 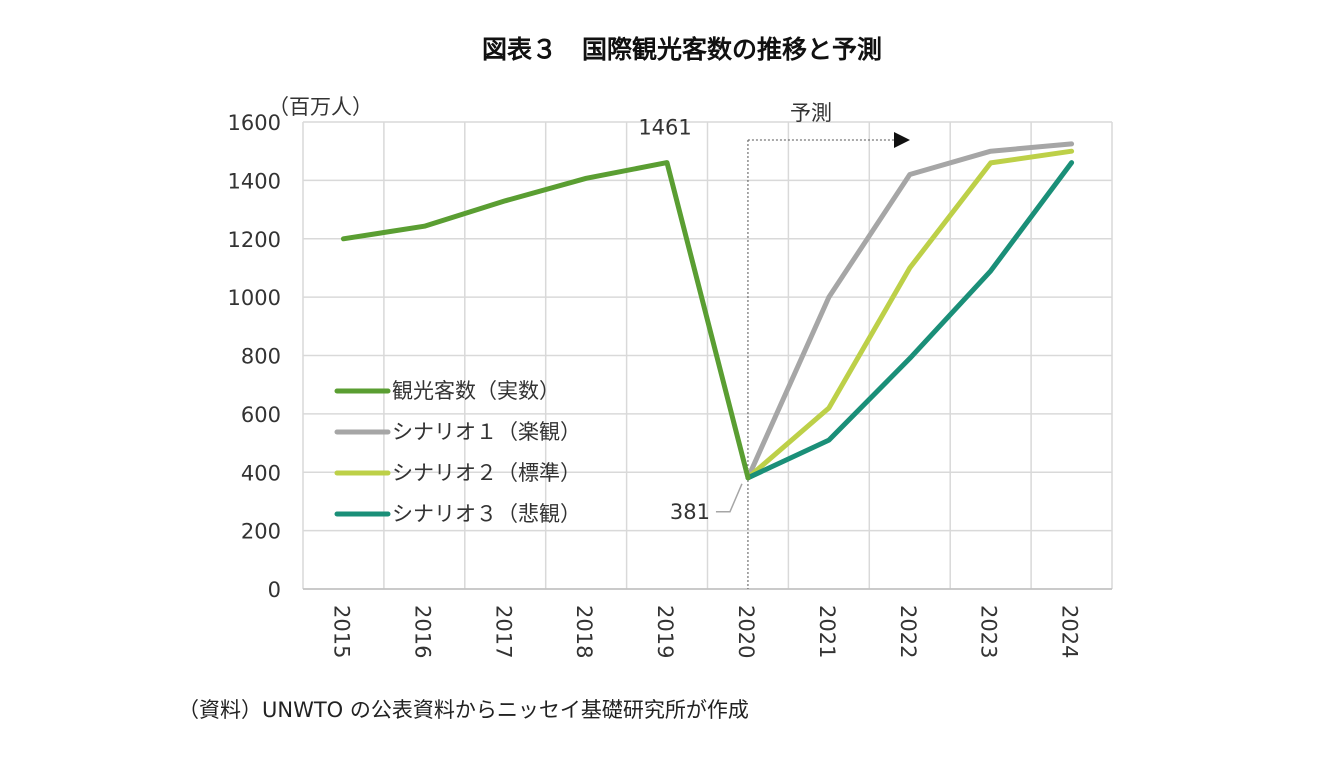 I want to click on y-tick-label: 0, so click(x=274, y=590).